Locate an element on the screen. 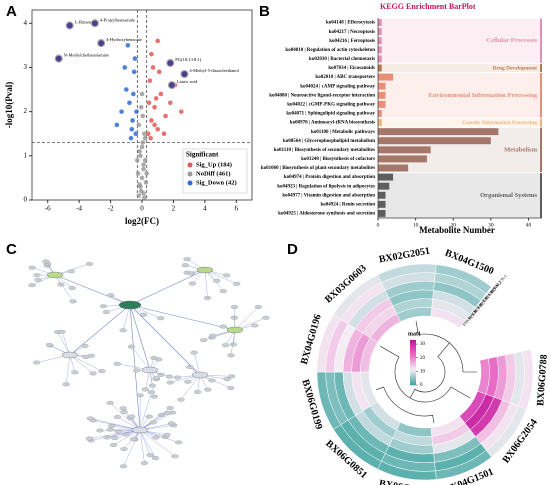 The image size is (550, 485). category-label: ko02010 | ABC transporters is located at coordinates (345, 77).